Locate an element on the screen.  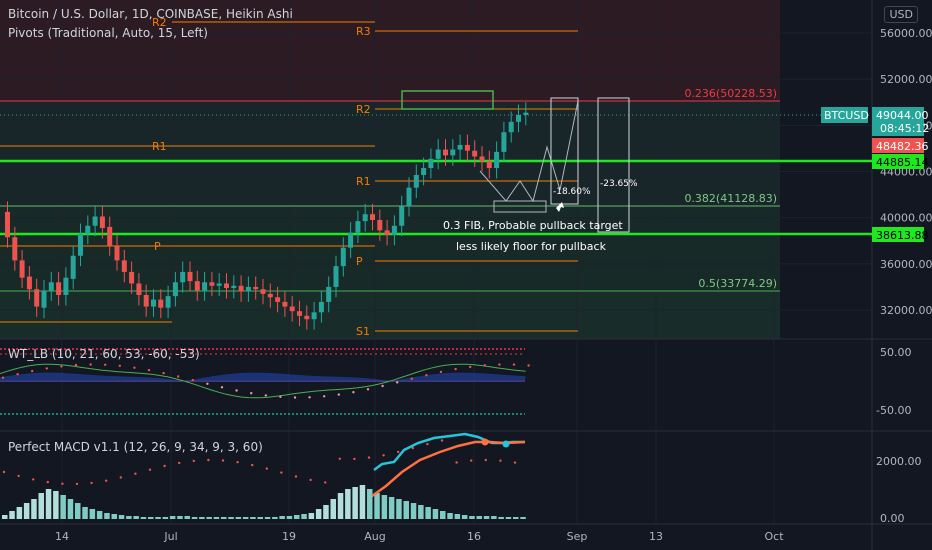
price-tick: 40000.00 is located at coordinates (906, 218).